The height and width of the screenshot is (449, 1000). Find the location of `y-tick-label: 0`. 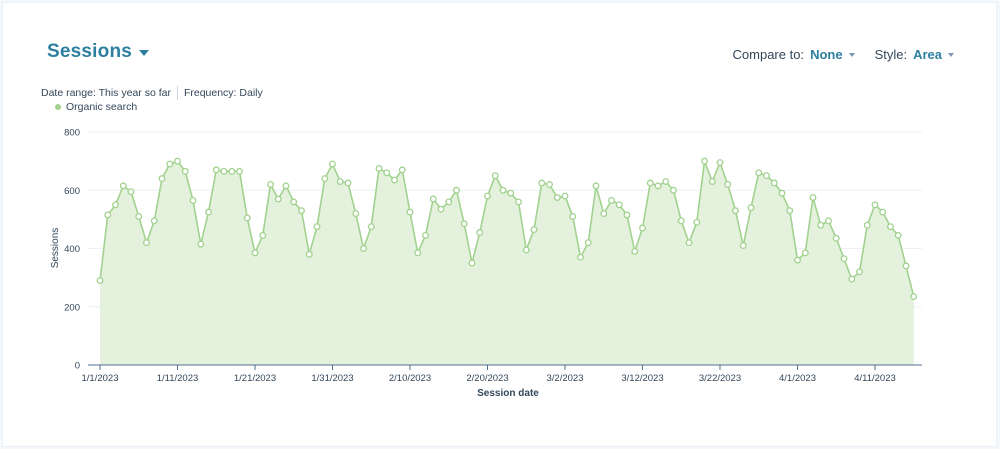

y-tick-label: 0 is located at coordinates (77, 366).